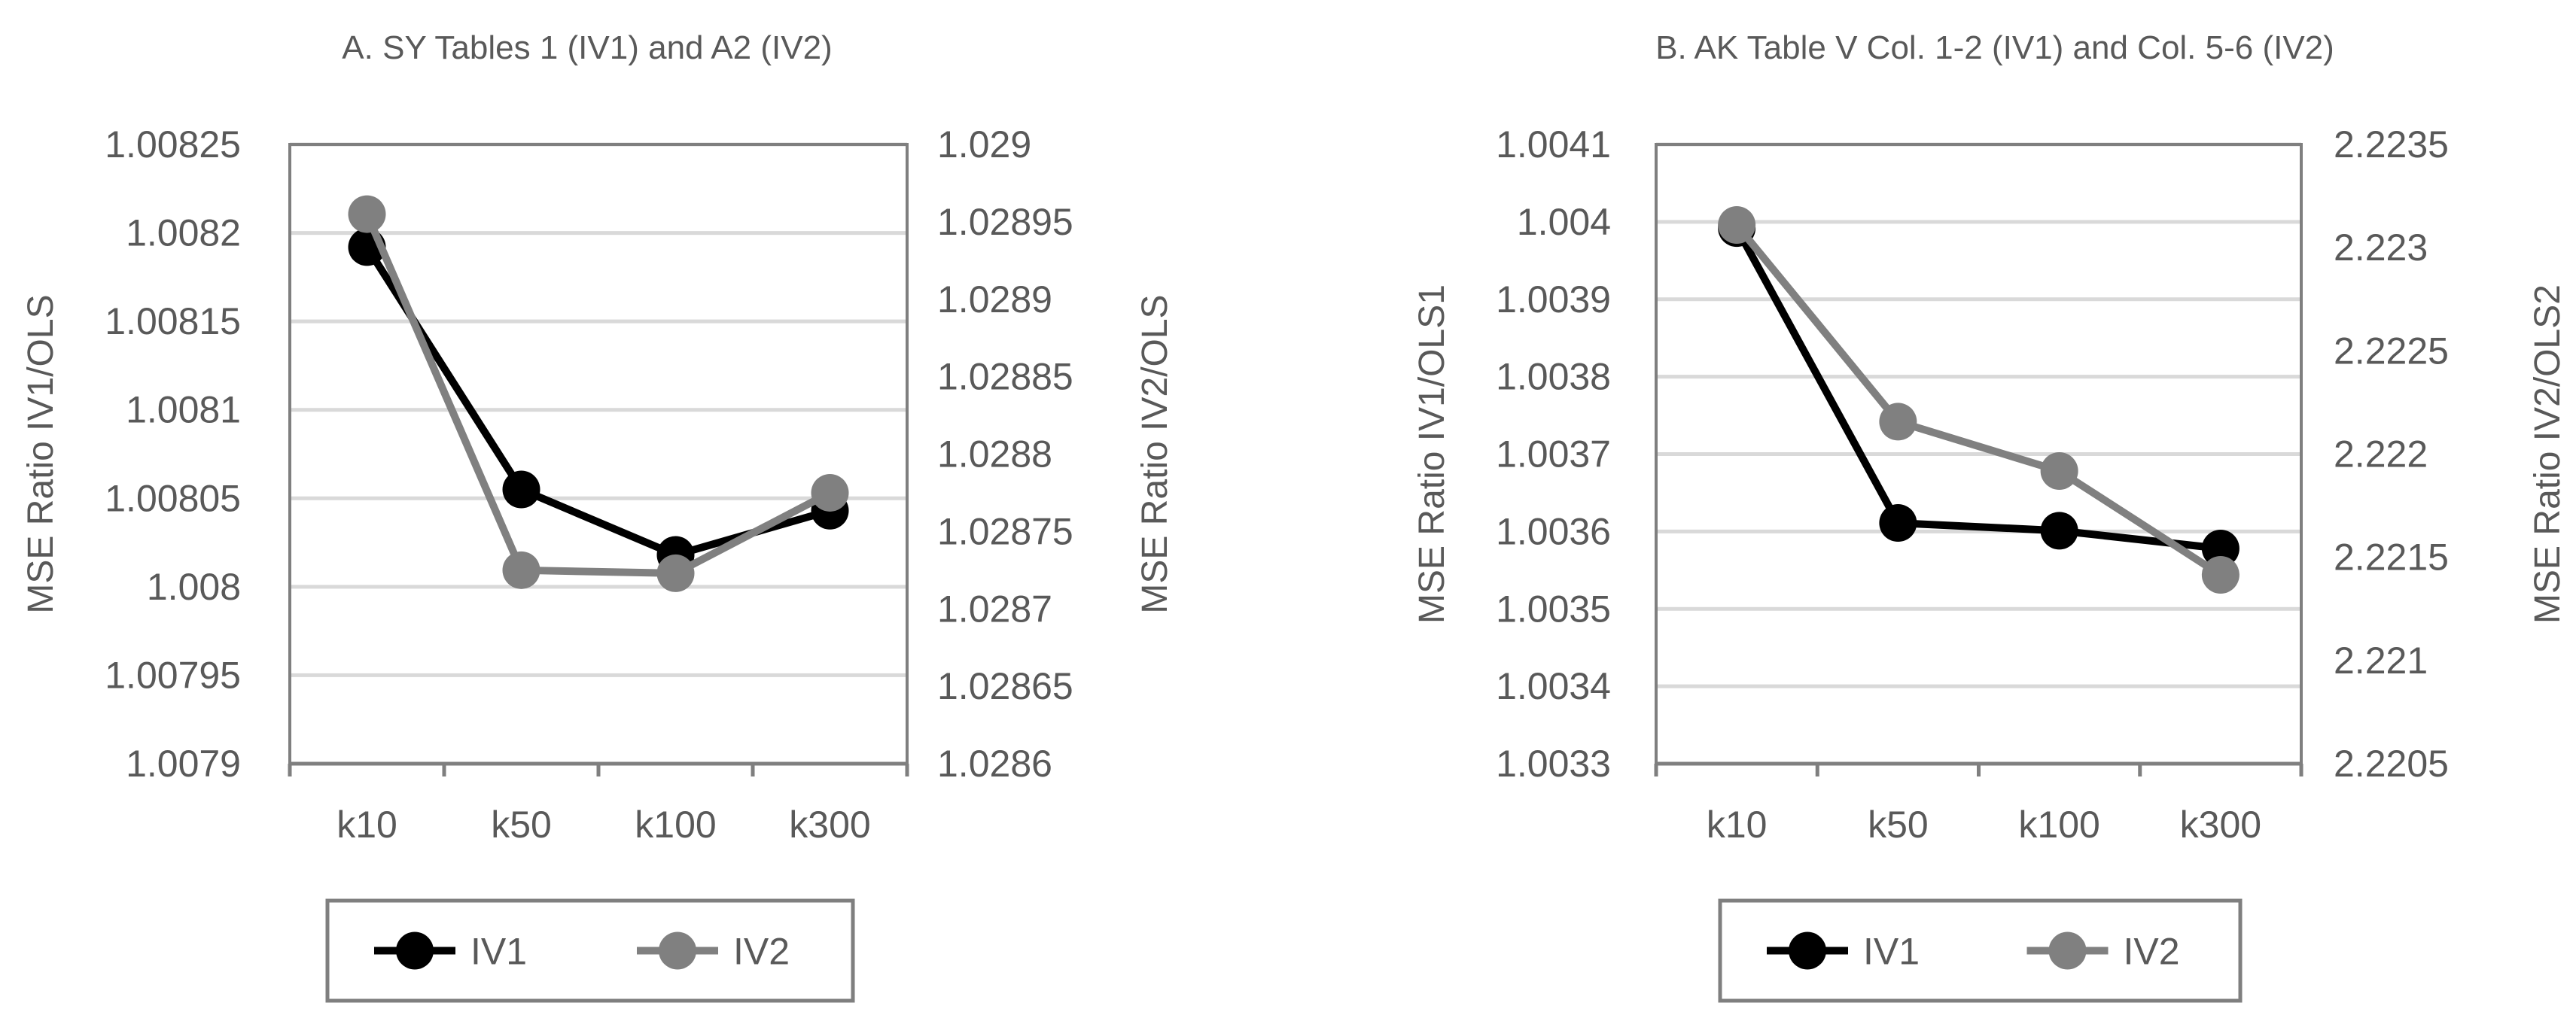 Image resolution: width=2576 pixels, height=1015 pixels. Describe the element at coordinates (1432, 454) in the screenshot. I see `left-y-axis-title: MSE Ratio IV1/OLS1` at that location.